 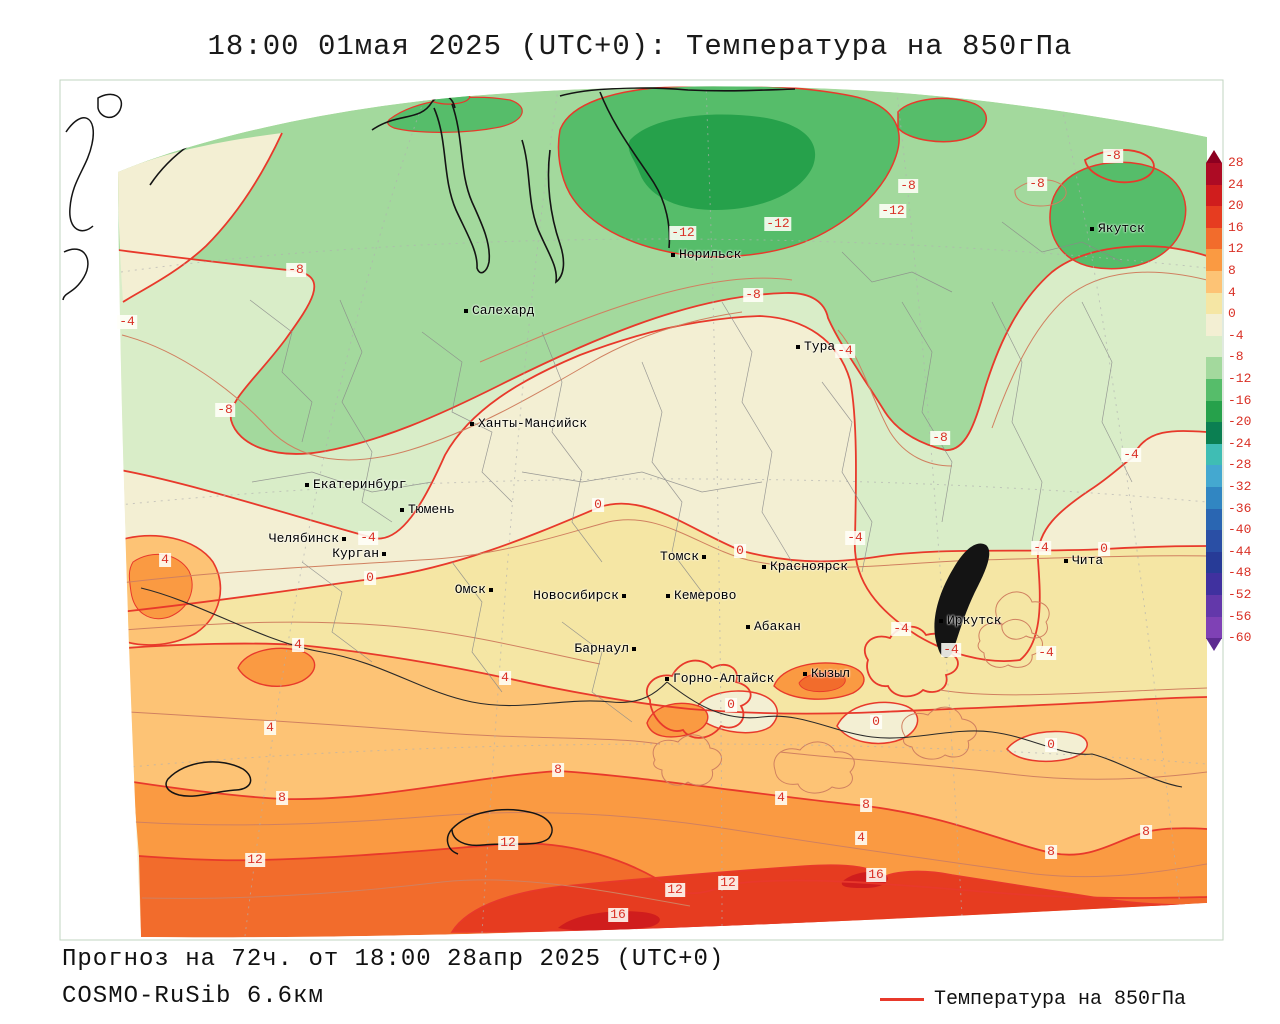 I want to click on lake-baikal, so click(x=962, y=600).